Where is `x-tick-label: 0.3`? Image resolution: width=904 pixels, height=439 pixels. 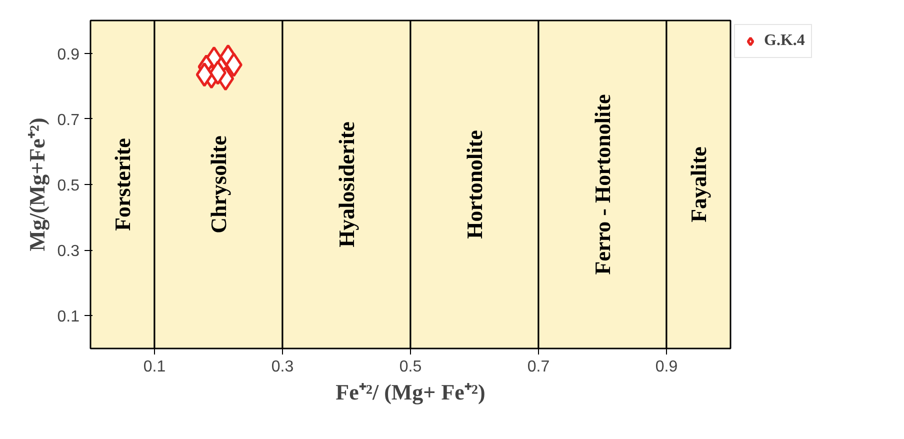
x-tick-label: 0.3 is located at coordinates (282, 367).